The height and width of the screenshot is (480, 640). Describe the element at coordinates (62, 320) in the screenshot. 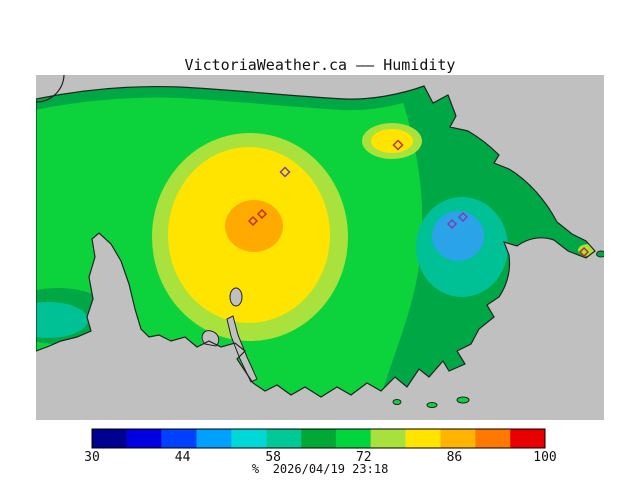

I see `contour-southwest-teal` at that location.